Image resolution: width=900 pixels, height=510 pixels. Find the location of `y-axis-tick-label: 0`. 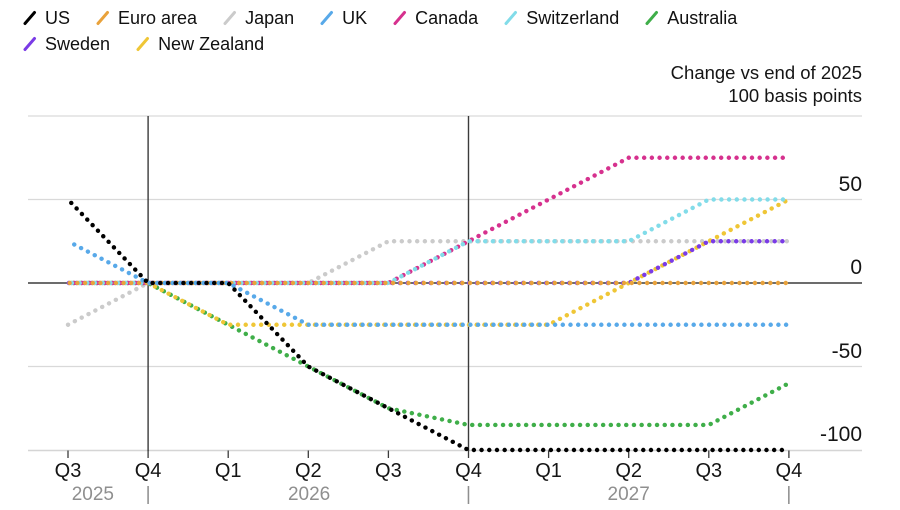

y-axis-tick-label: 0 is located at coordinates (856, 267).